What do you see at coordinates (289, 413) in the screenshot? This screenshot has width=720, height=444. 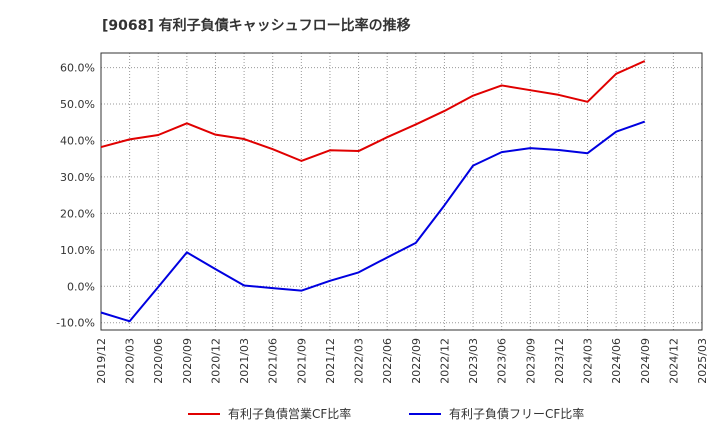 I see `legend-label-1: 有利子負債営業CF比率` at bounding box center [289, 413].